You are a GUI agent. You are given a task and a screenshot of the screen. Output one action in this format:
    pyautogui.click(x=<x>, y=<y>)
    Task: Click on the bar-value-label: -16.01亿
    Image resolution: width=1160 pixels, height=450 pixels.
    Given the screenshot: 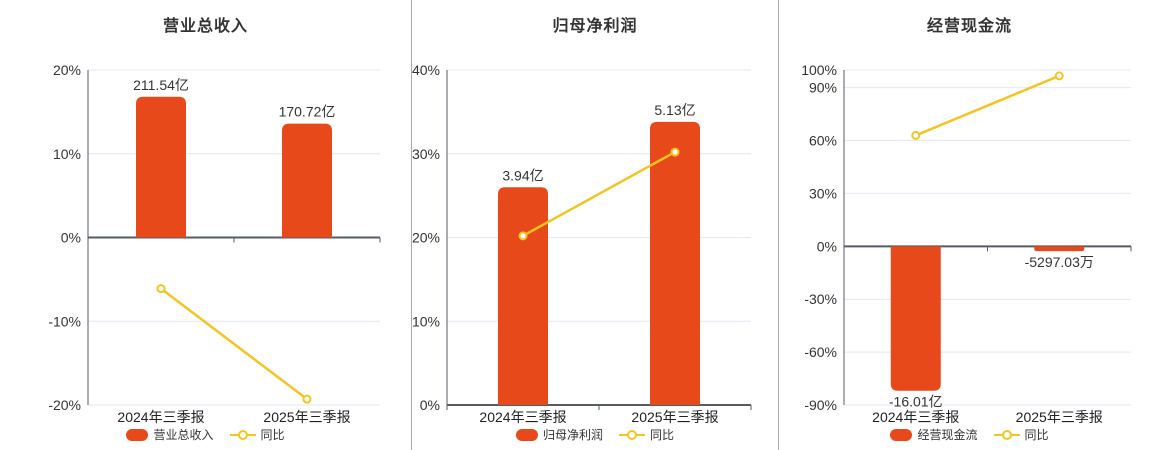 What is the action you would take?
    pyautogui.click(x=916, y=402)
    